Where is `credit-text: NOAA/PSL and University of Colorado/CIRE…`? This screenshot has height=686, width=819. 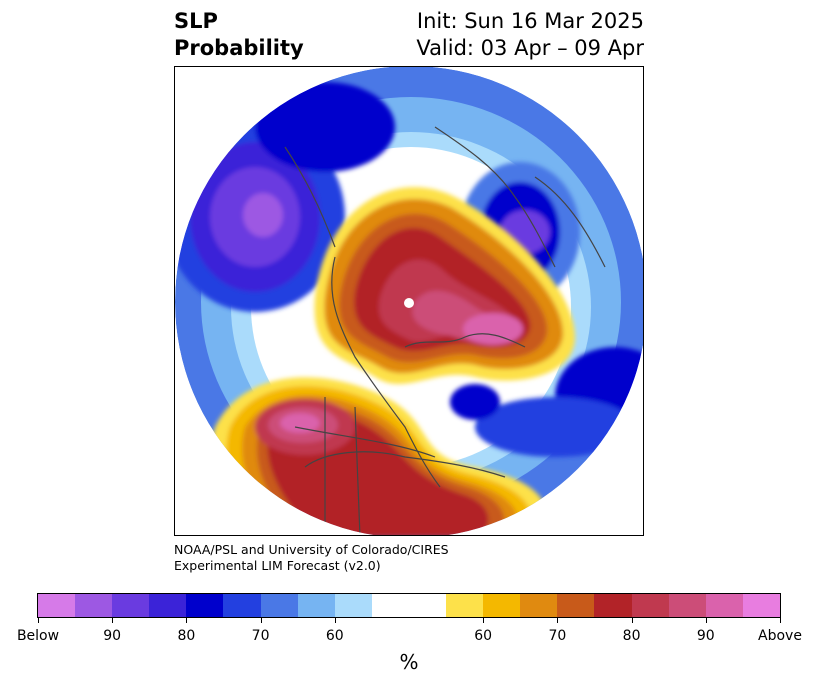
credit-text: NOAA/PSL and University of Colorado/CIRE… is located at coordinates (311, 558).